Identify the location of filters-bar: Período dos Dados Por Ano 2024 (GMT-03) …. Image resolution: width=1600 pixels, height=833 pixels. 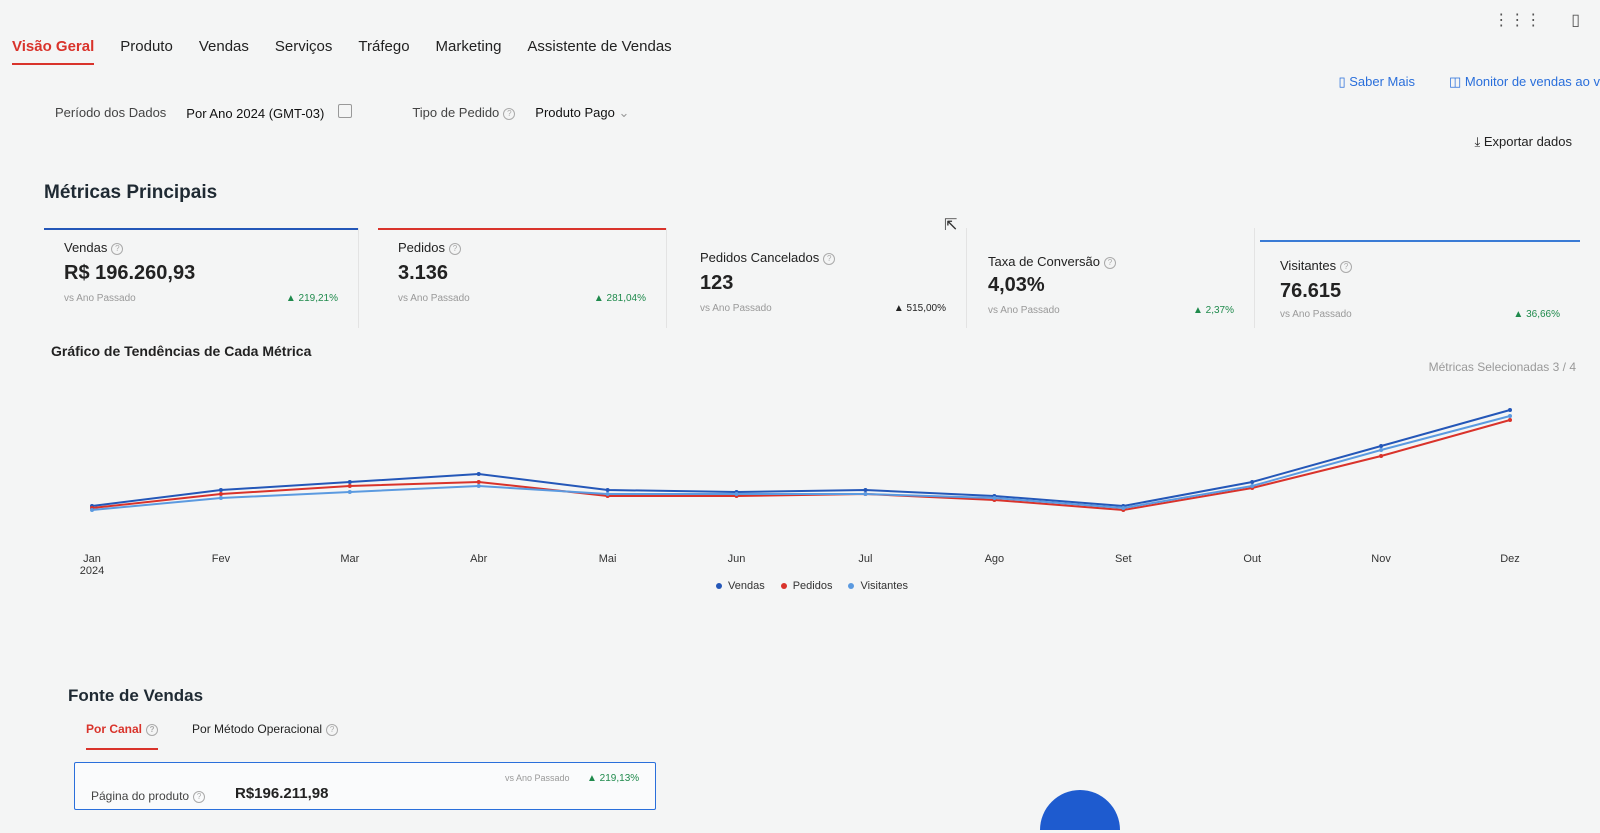
(342, 112).